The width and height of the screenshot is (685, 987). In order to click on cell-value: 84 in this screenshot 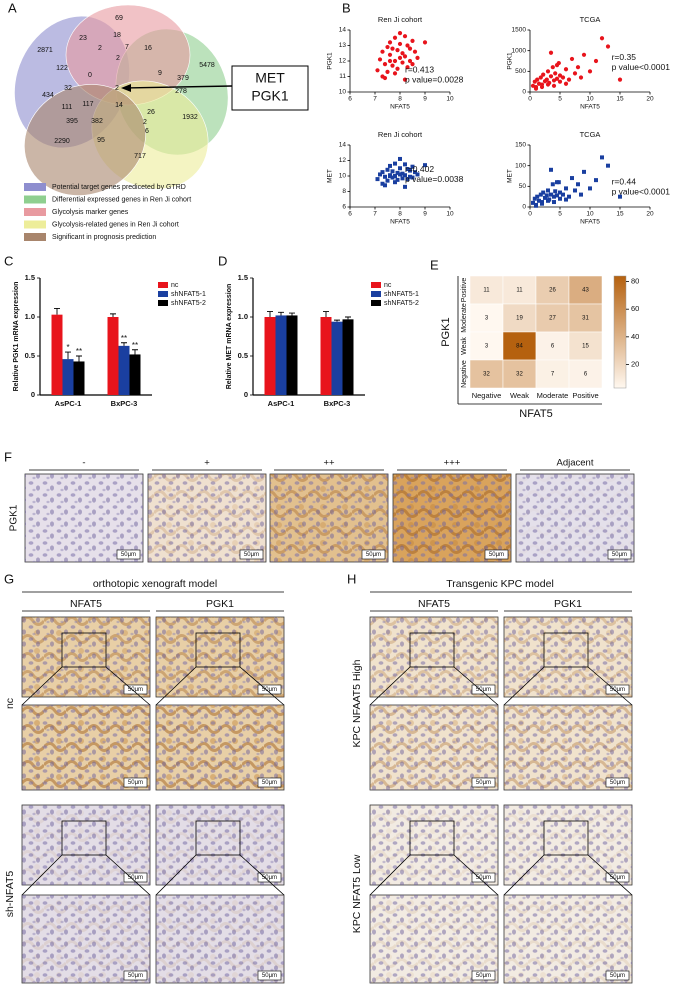, I will do `click(519, 347)`.